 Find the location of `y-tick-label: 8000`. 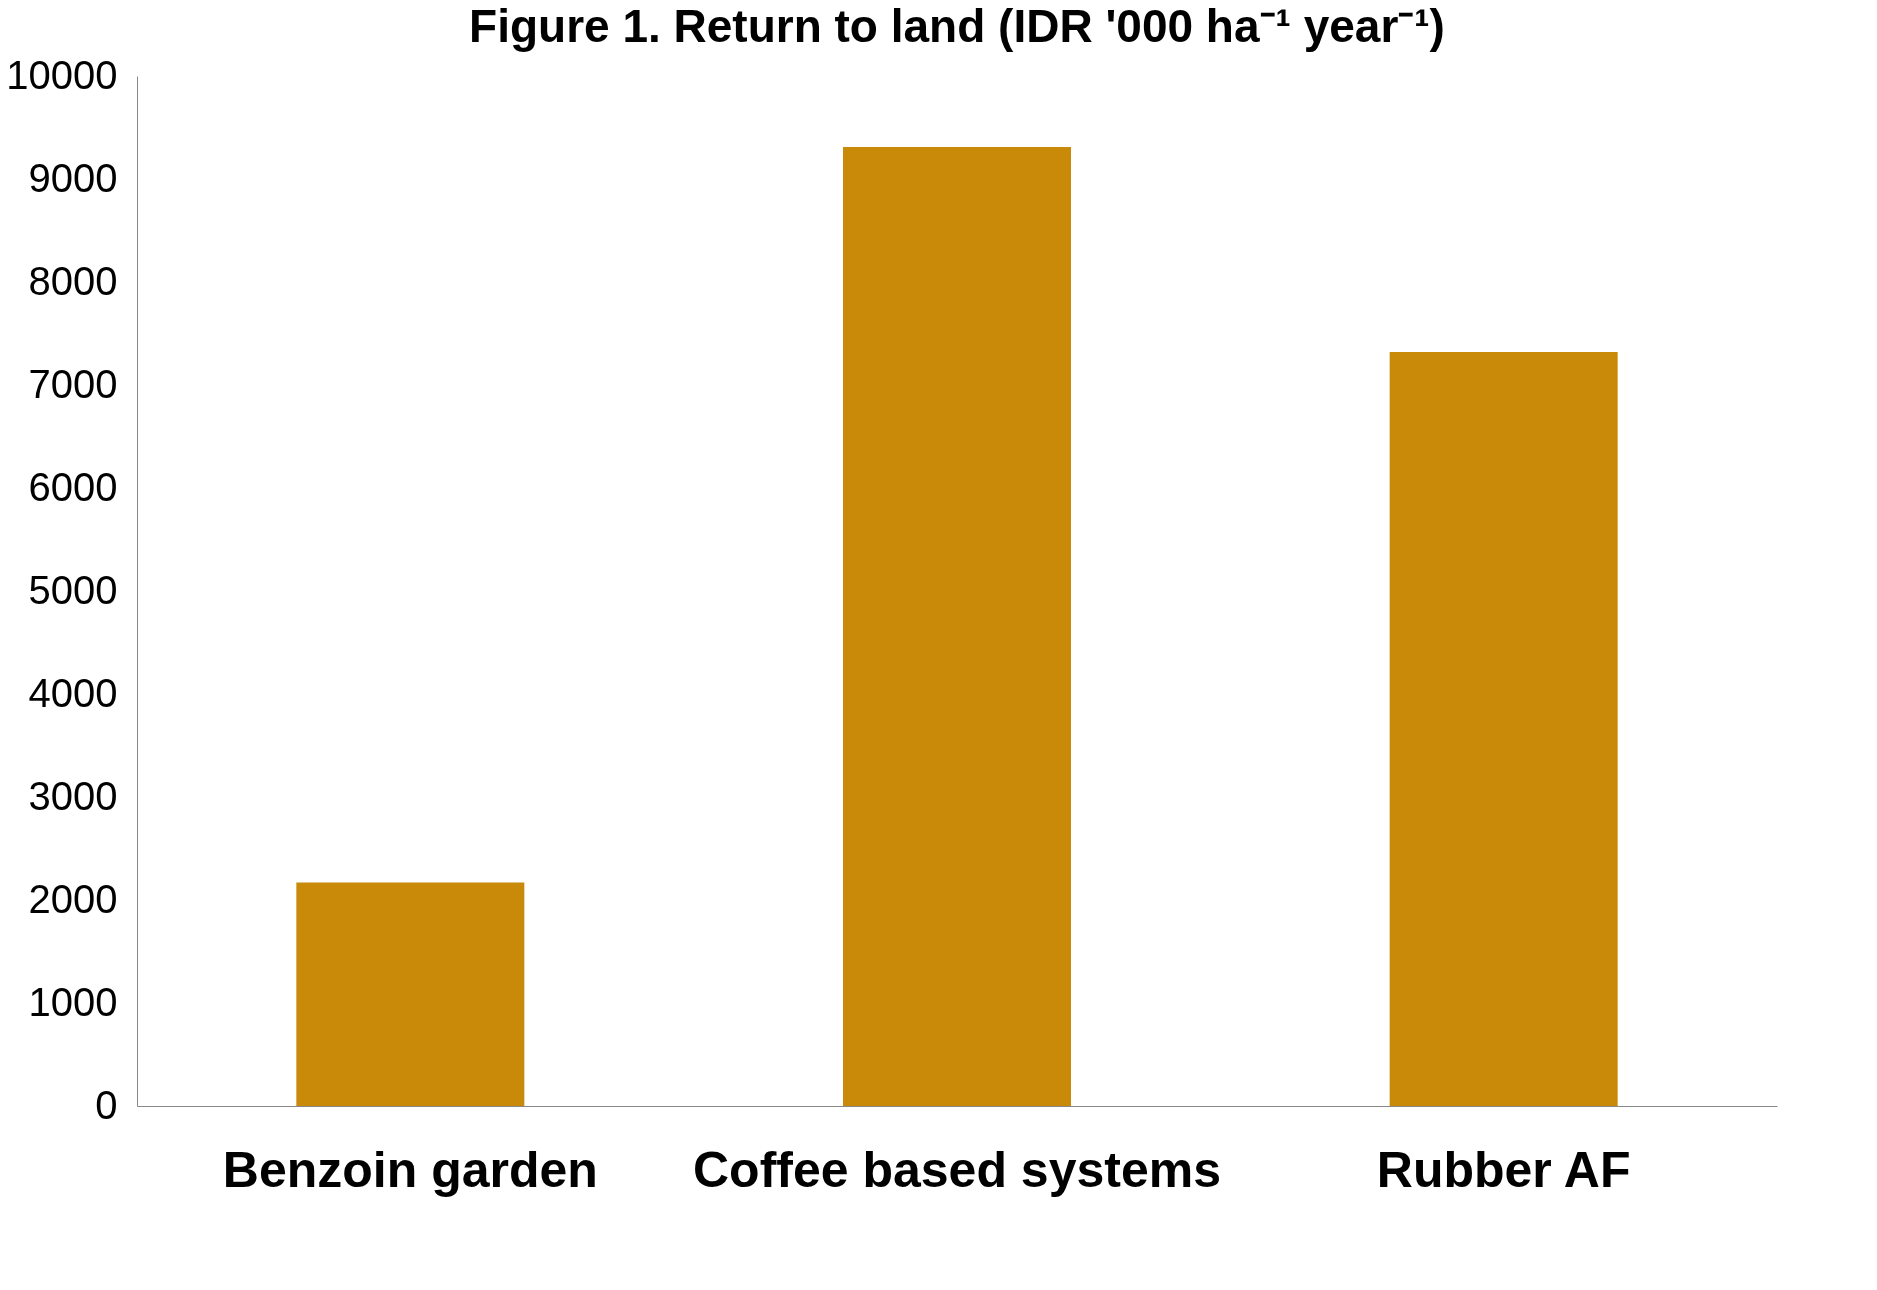

y-tick-label: 8000 is located at coordinates (73, 280).